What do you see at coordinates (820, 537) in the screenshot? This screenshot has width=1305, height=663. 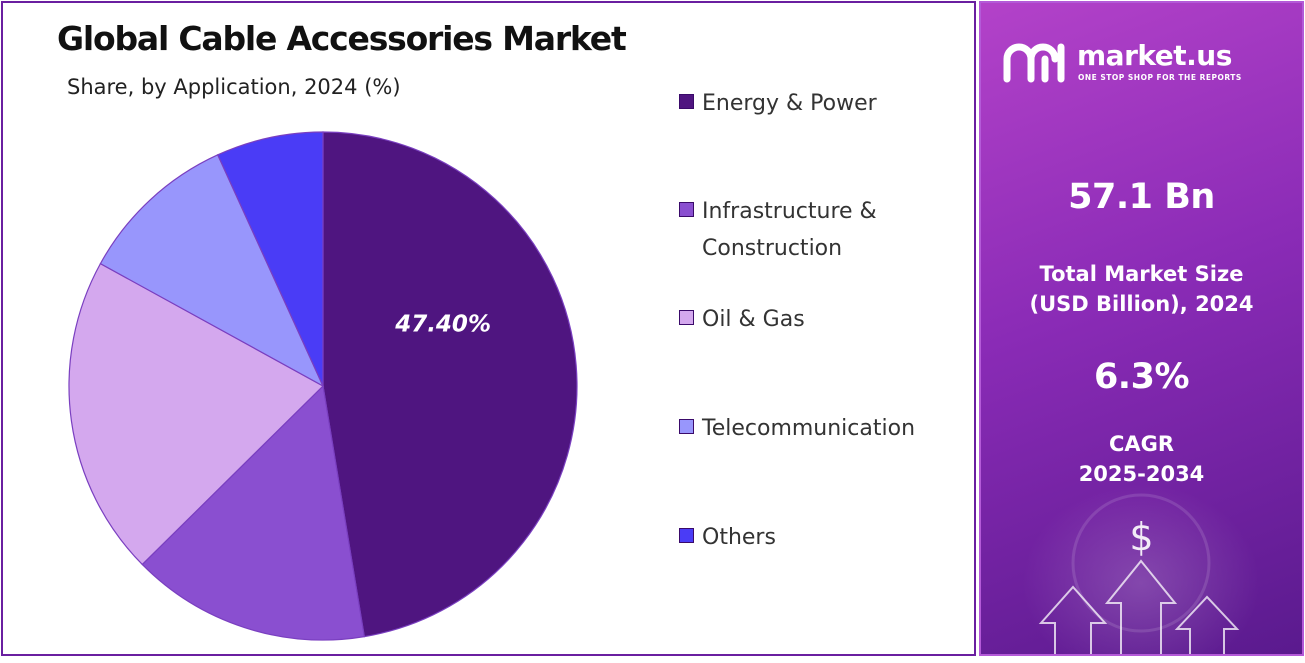 I see `legend-item-others: Others` at bounding box center [820, 537].